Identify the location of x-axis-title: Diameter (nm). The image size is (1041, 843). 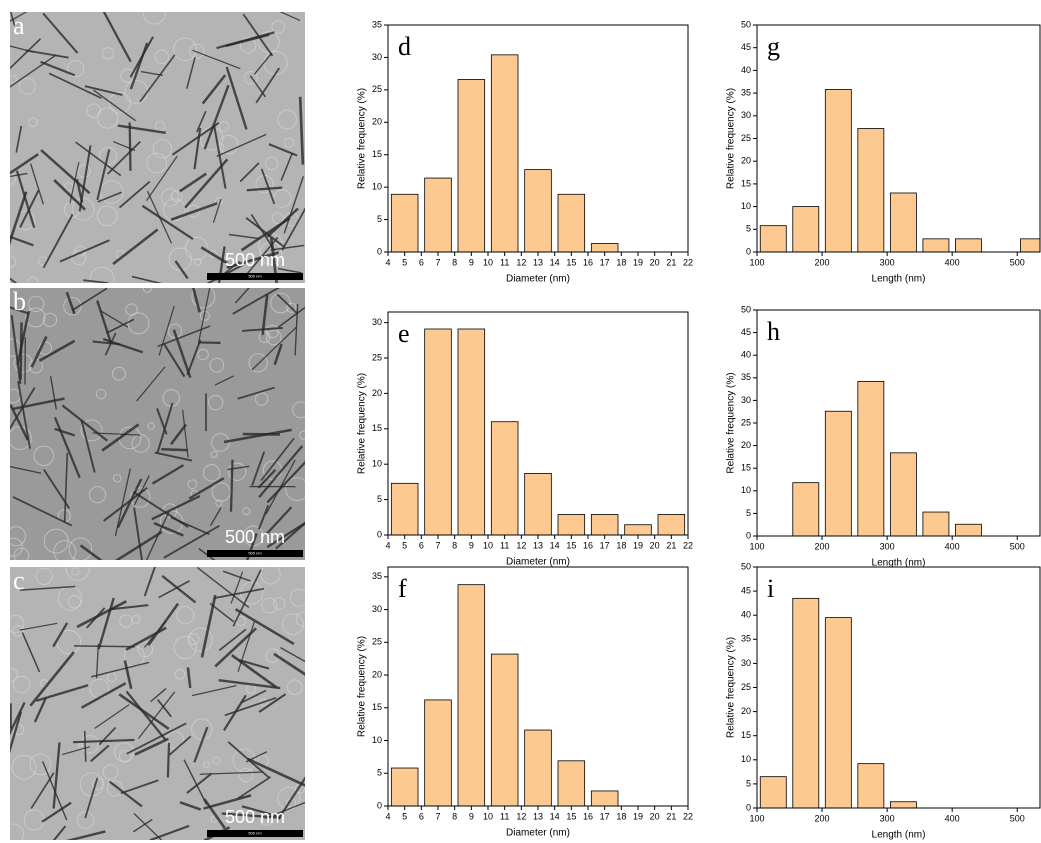
(538, 279).